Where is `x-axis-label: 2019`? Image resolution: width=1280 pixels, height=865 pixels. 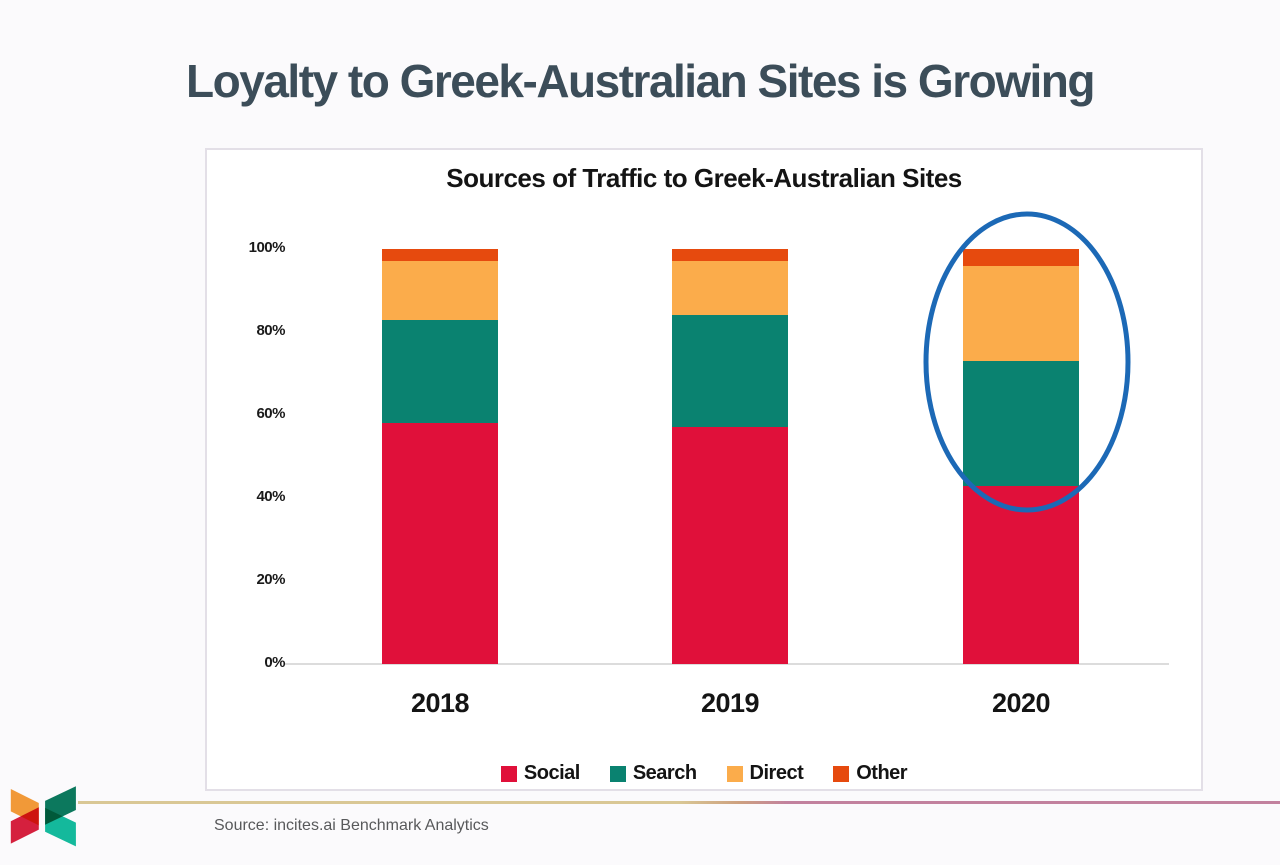
x-axis-label: 2019 is located at coordinates (730, 703).